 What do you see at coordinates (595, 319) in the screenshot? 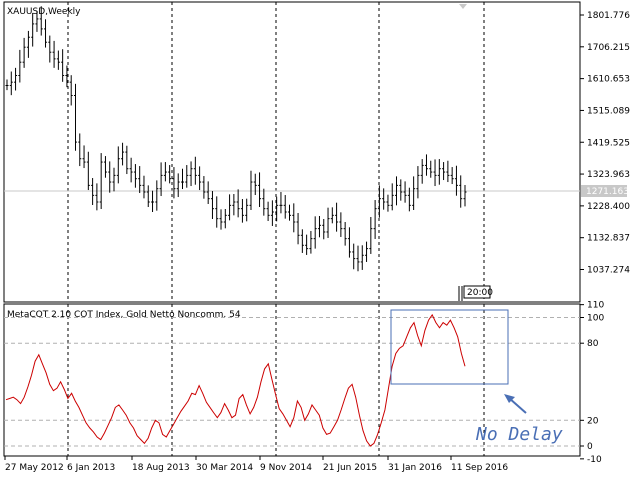
I see `indicator-tick-label: 100` at bounding box center [595, 319].